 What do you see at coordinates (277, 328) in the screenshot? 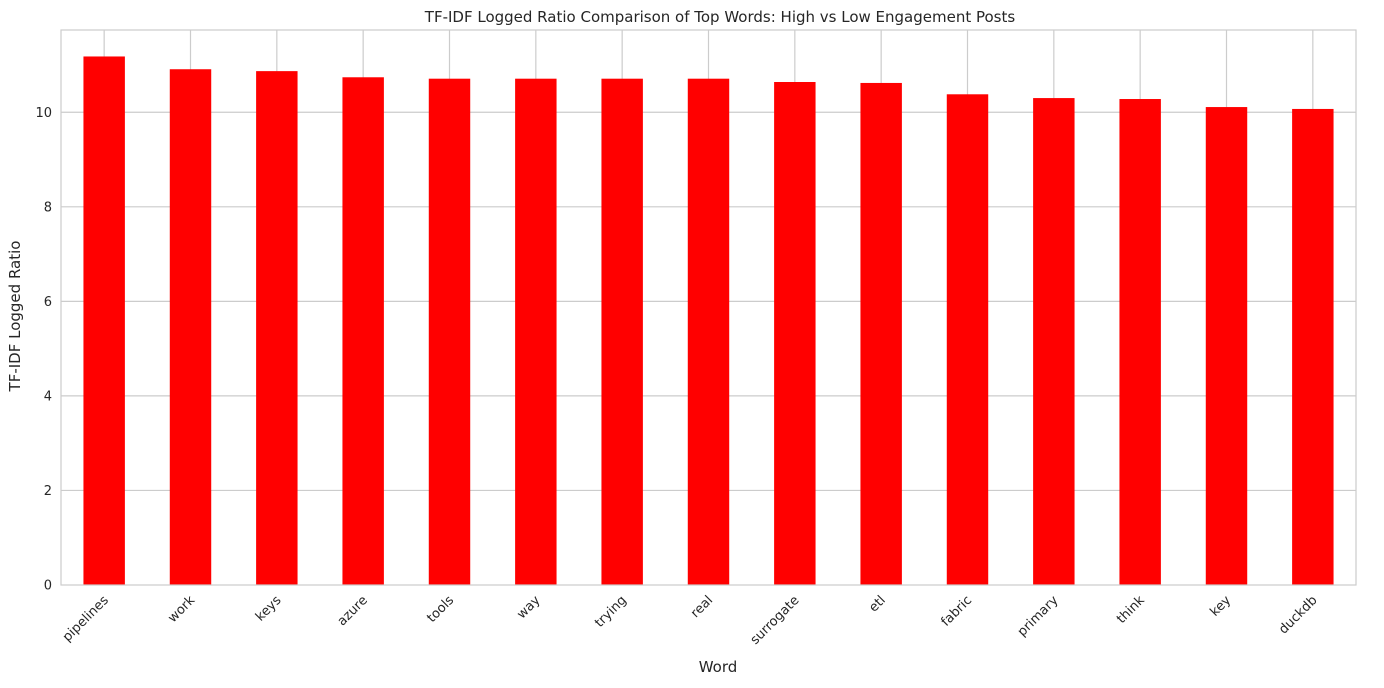
I see `bar-keys` at bounding box center [277, 328].